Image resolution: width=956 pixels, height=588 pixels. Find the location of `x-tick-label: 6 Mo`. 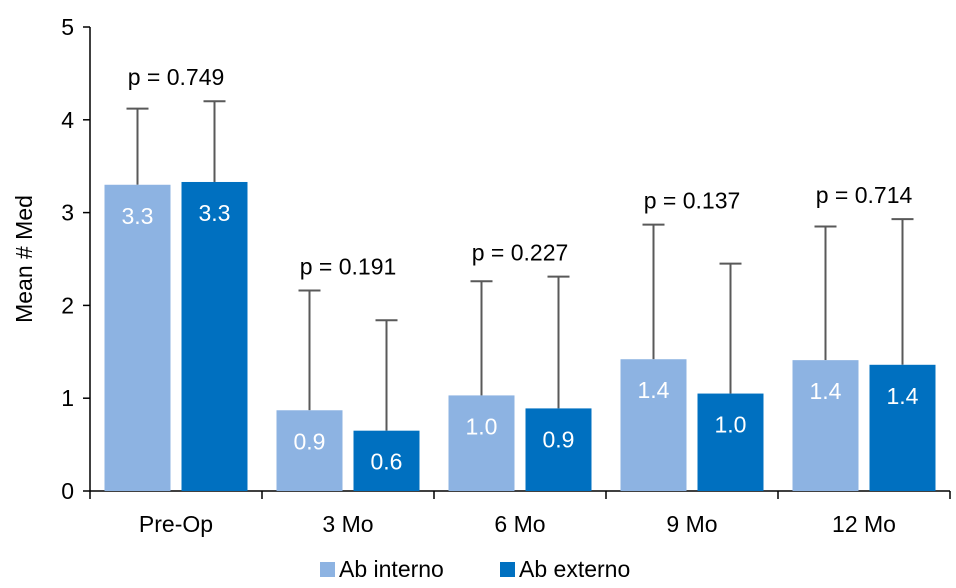

x-tick-label: 6 Mo is located at coordinates (519, 524).